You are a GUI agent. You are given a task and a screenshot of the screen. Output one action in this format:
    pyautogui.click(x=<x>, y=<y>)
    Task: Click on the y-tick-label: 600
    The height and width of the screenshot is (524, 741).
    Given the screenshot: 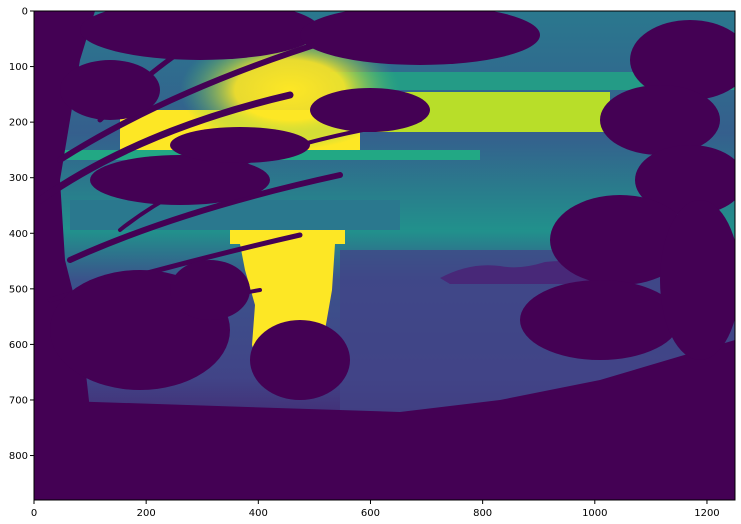 What is the action you would take?
    pyautogui.click(x=18, y=345)
    